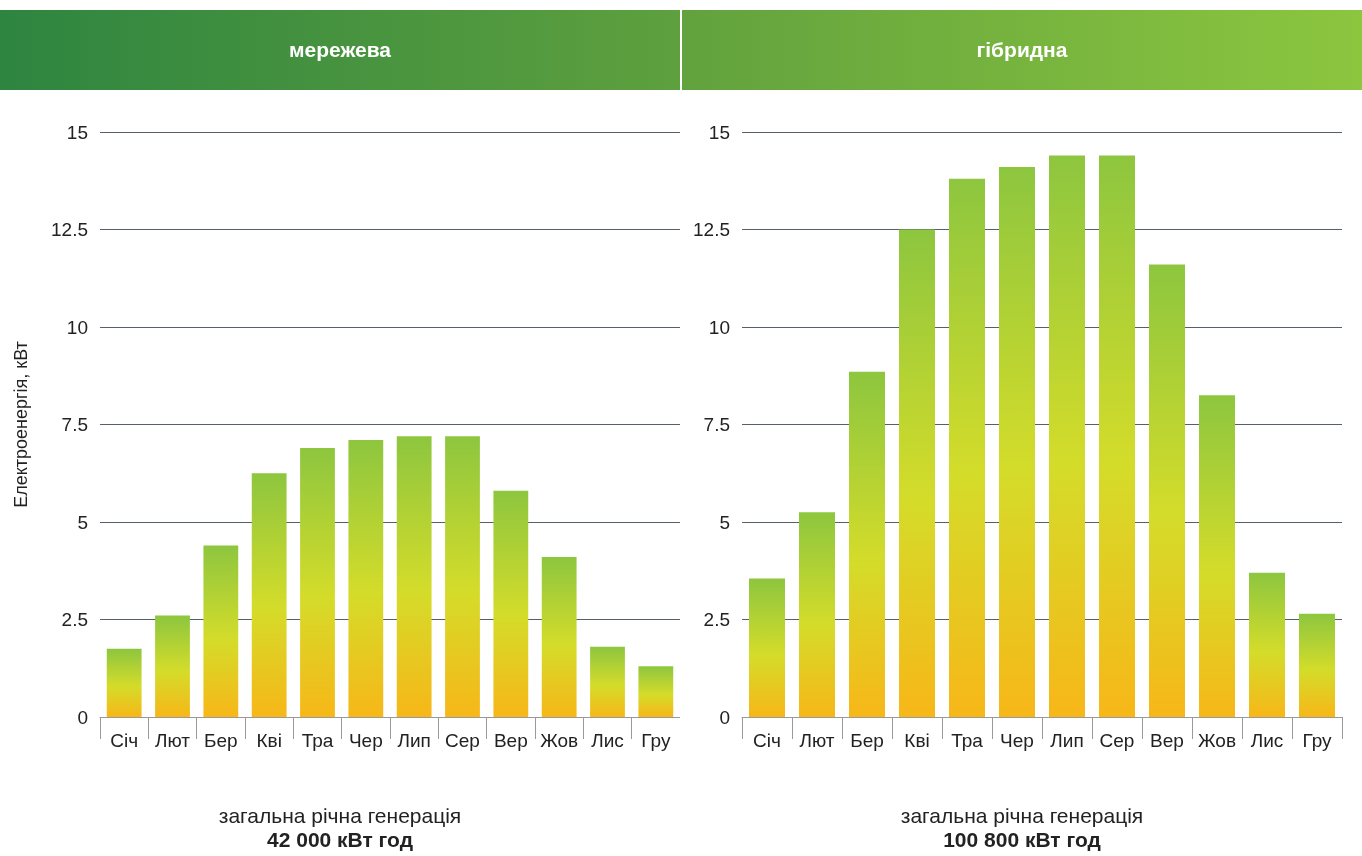  Describe the element at coordinates (1022, 840) in the screenshot. I see `text: 100 800 кВт год` at that location.